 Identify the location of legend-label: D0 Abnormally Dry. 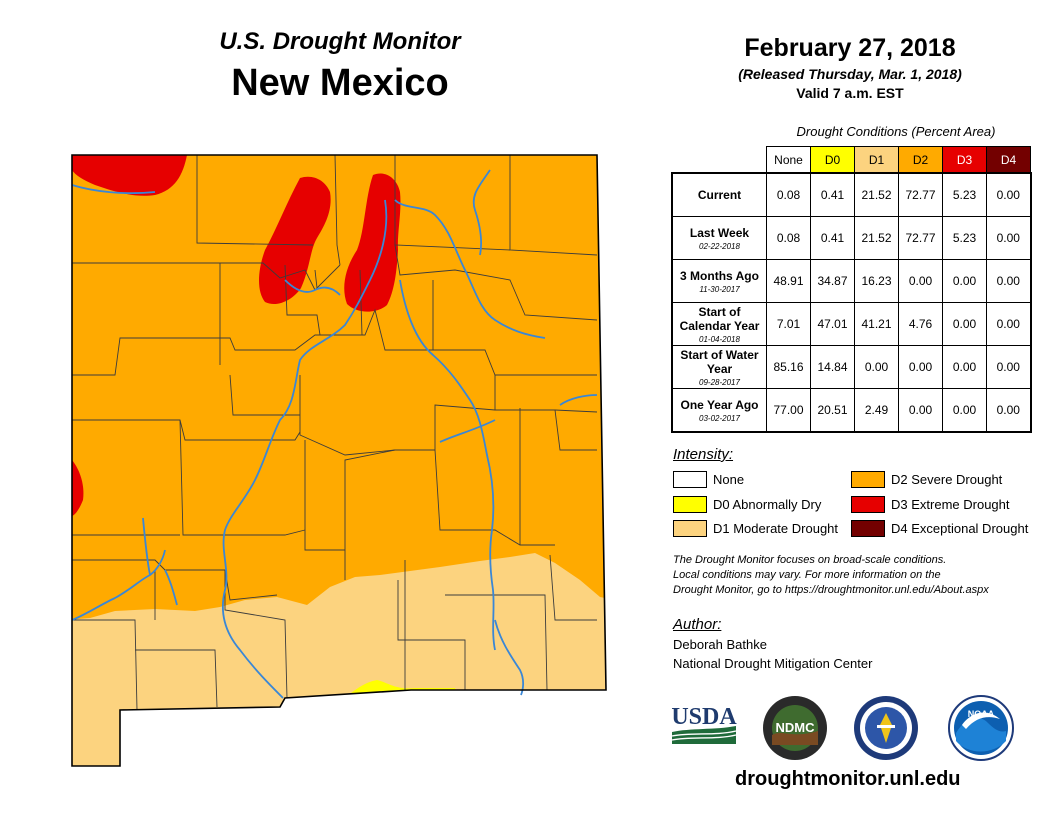
(767, 504).